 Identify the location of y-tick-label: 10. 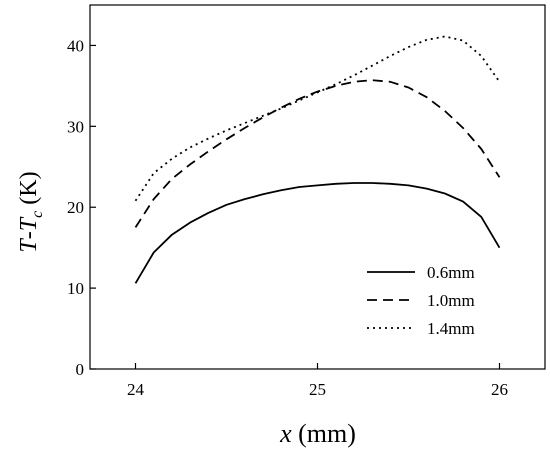
(75, 288).